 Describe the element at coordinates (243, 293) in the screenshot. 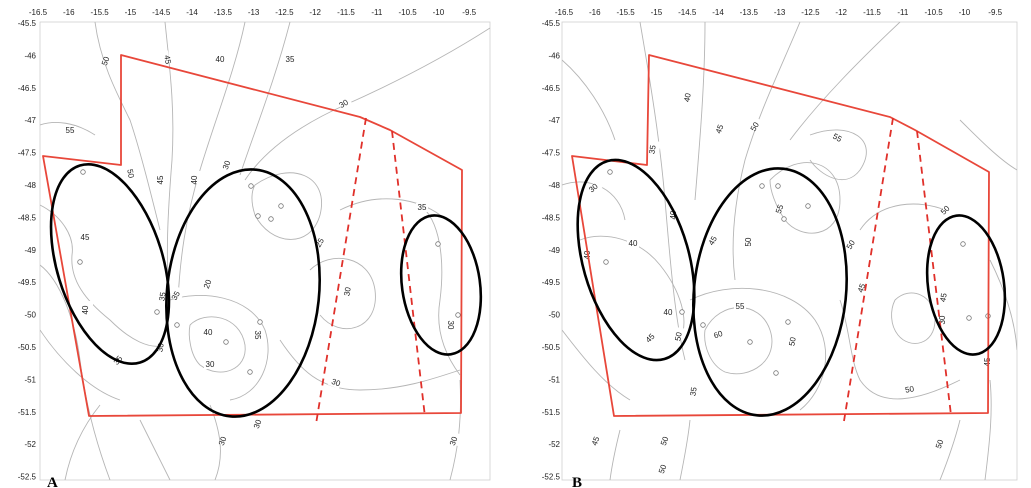

I see `highlight-ellipse-center` at that location.